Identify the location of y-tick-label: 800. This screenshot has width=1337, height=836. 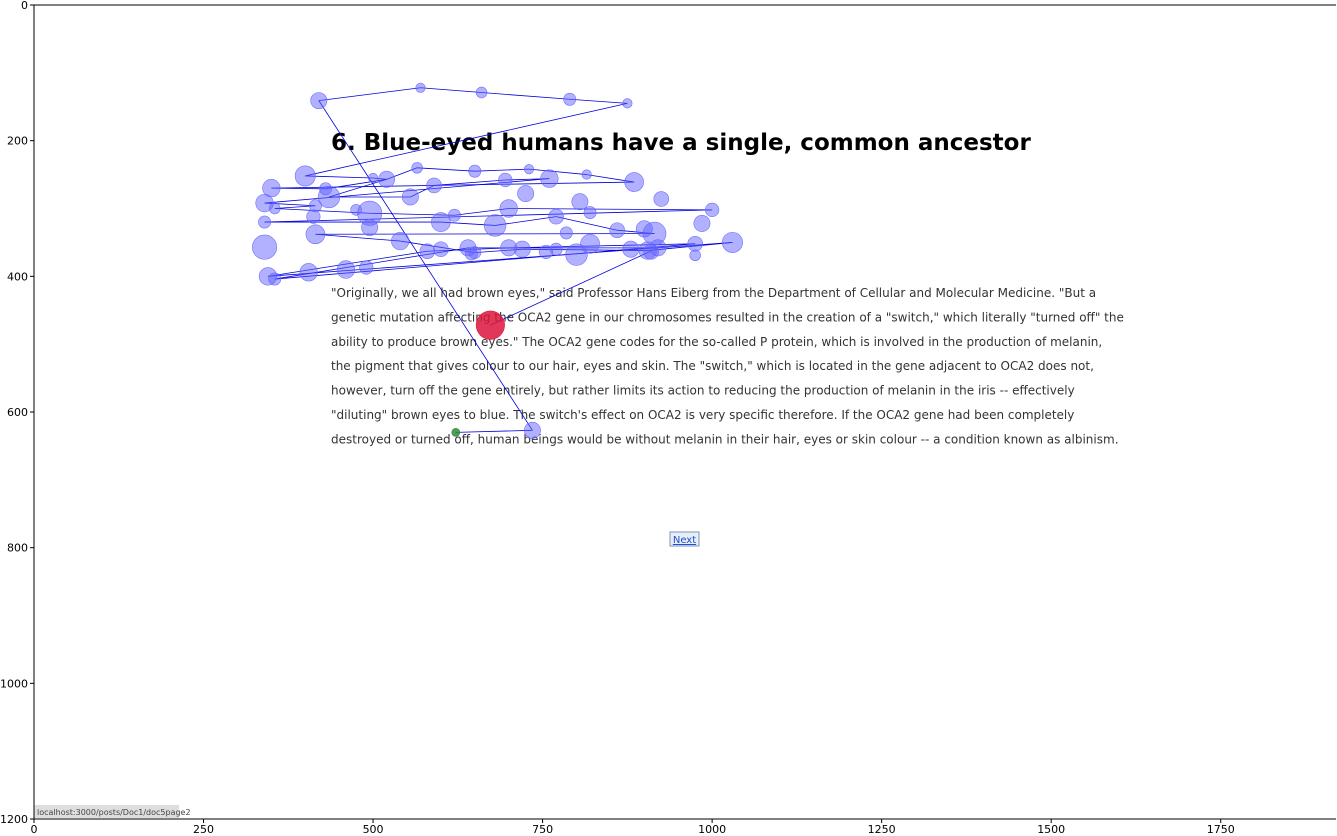
(17, 548).